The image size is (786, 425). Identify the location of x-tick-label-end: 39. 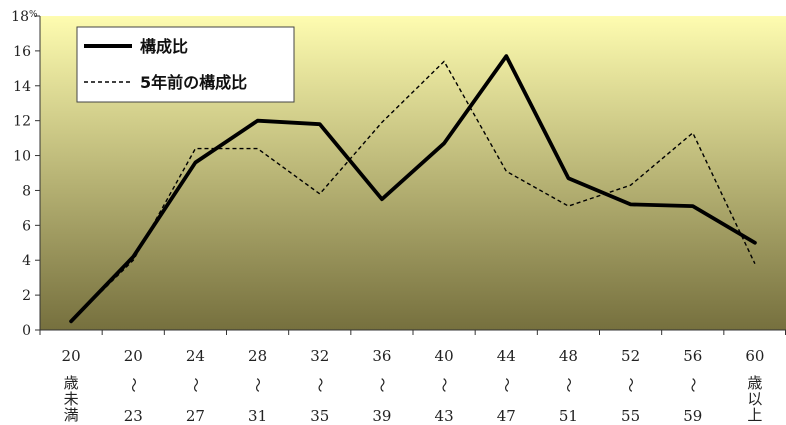
(381, 416).